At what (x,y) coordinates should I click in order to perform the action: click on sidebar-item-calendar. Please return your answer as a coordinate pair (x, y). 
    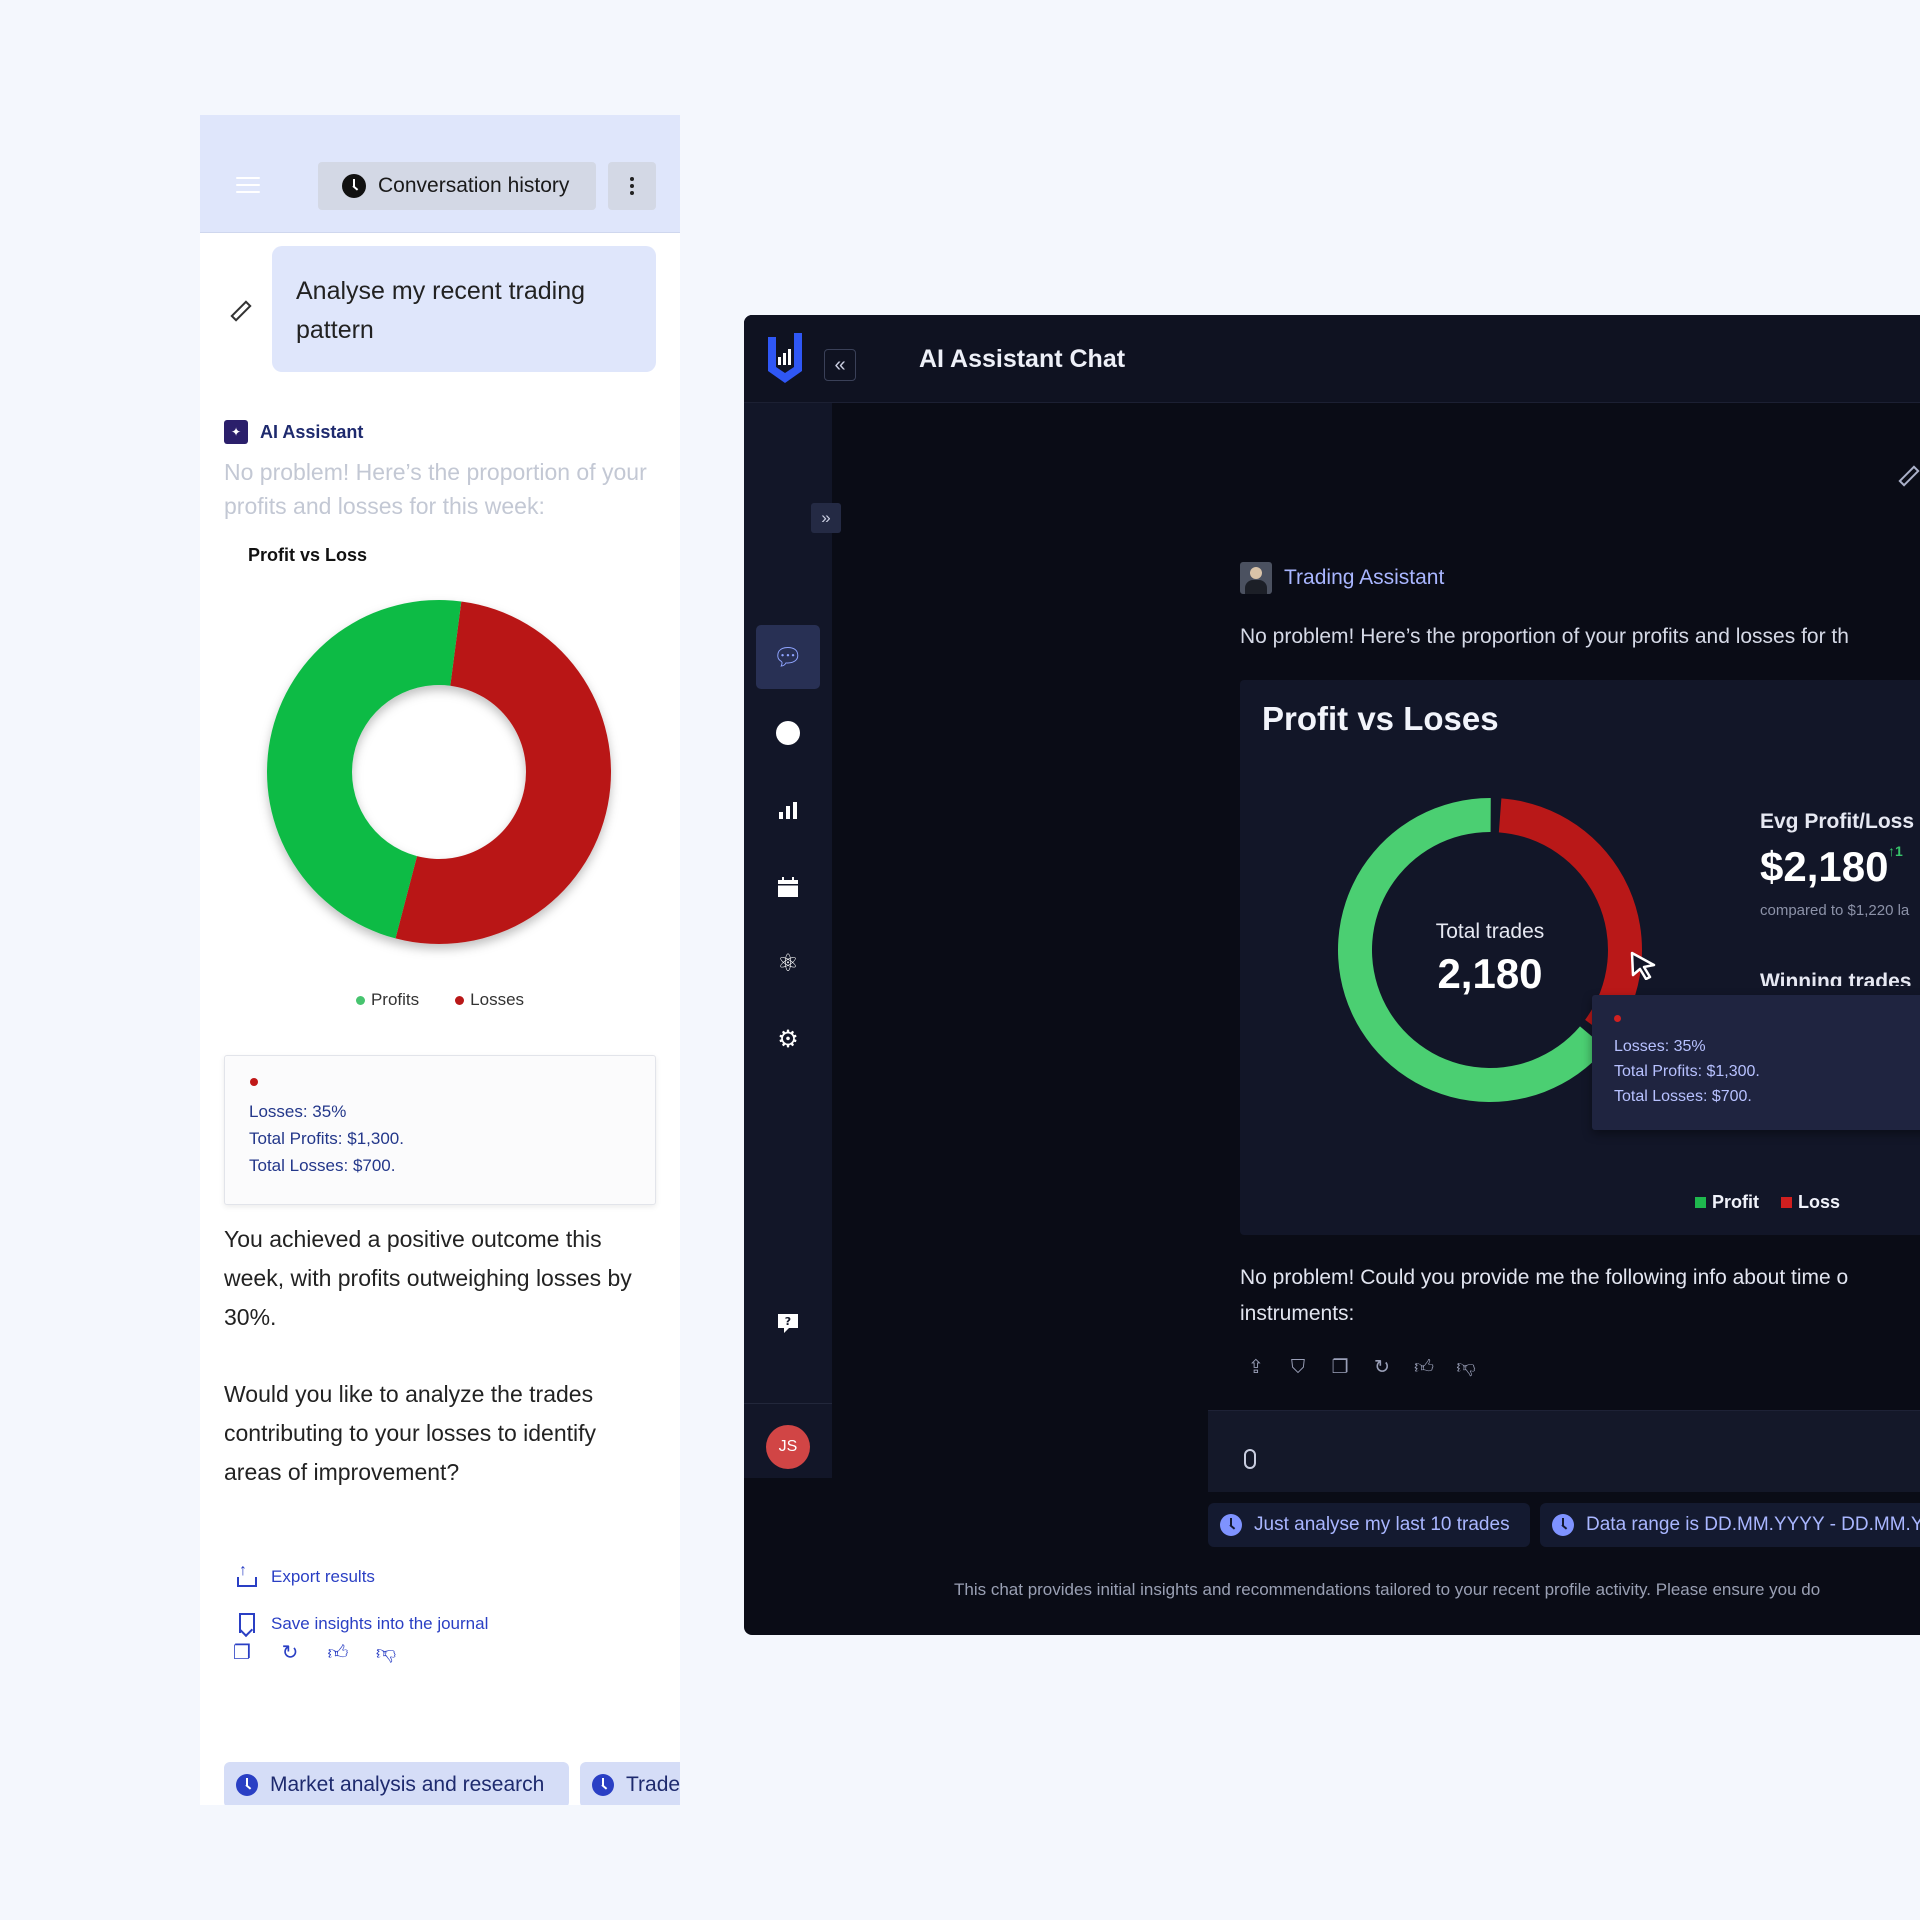
    Looking at the image, I should click on (788, 887).